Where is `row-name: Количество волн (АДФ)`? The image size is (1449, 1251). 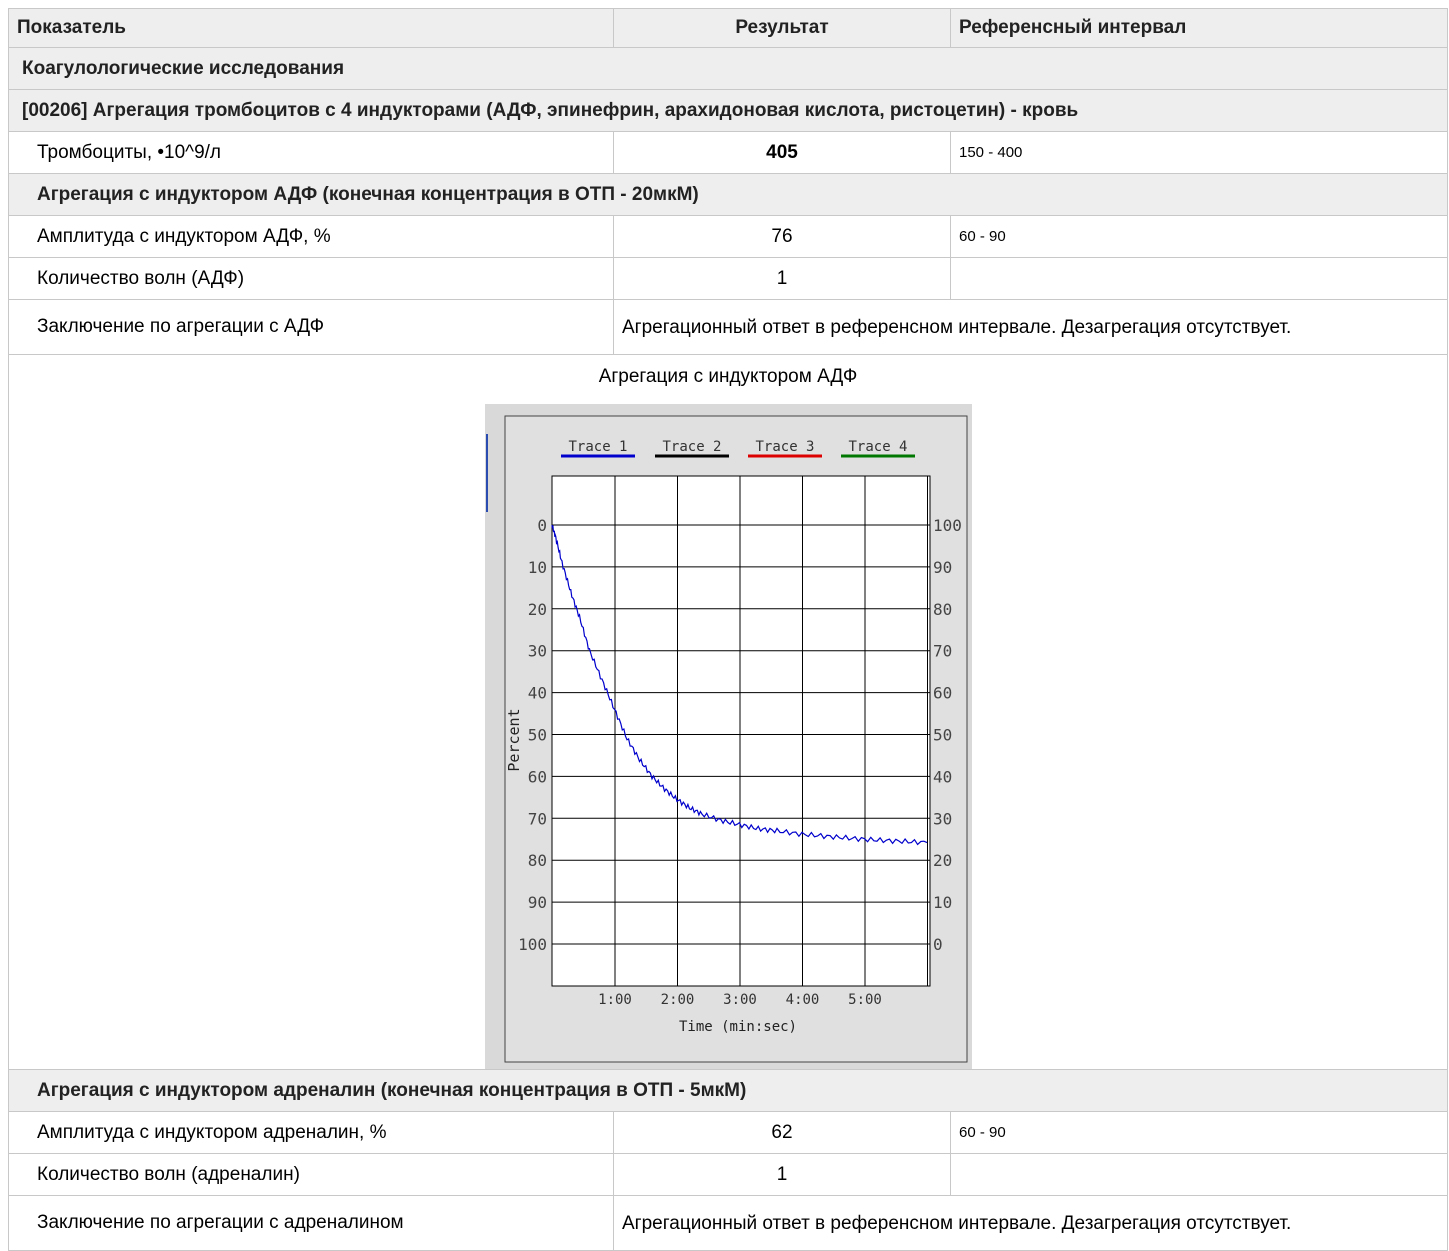
row-name: Количество волн (АДФ) is located at coordinates (311, 278).